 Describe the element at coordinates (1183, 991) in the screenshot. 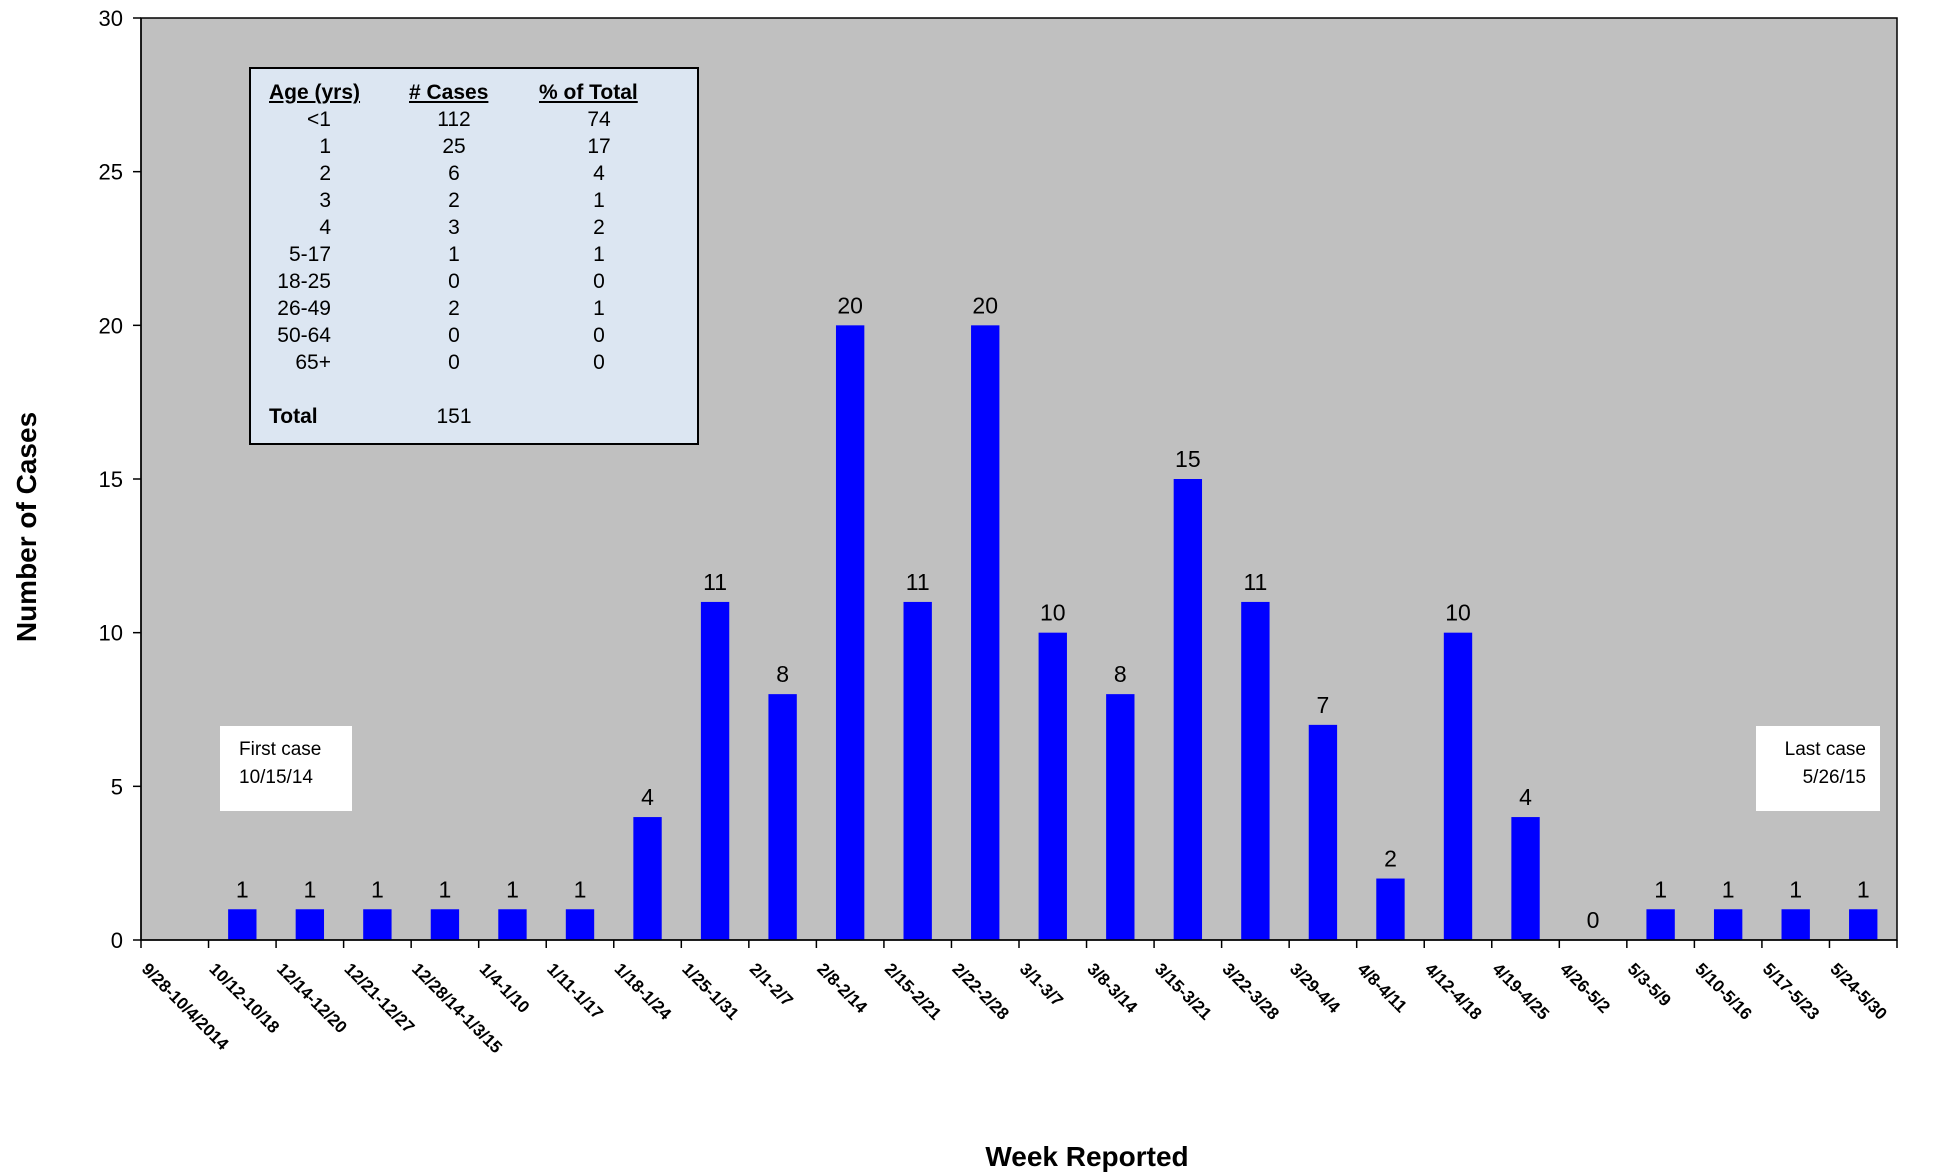

I see `x-tick-label: 3/15-3/21` at that location.